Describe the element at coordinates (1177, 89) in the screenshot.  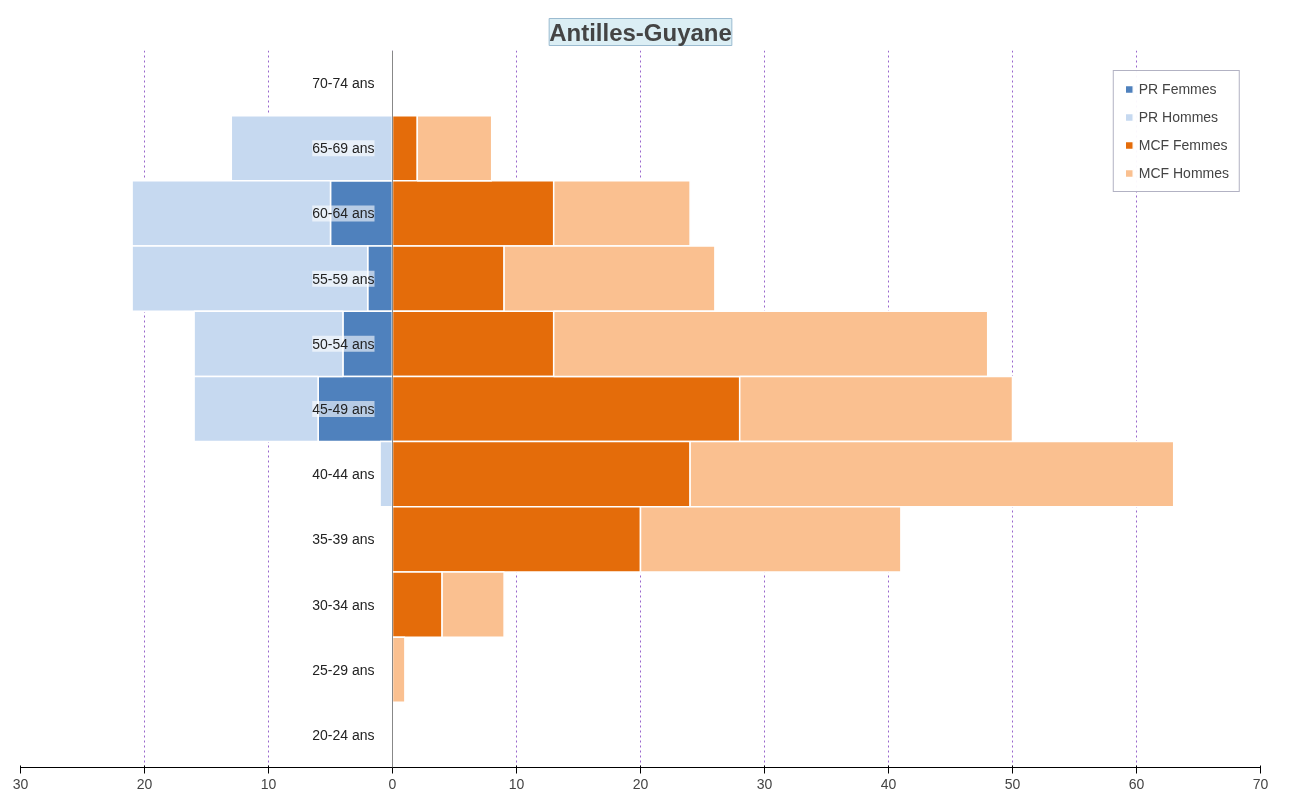
I see `legend-label: PR Femmes` at that location.